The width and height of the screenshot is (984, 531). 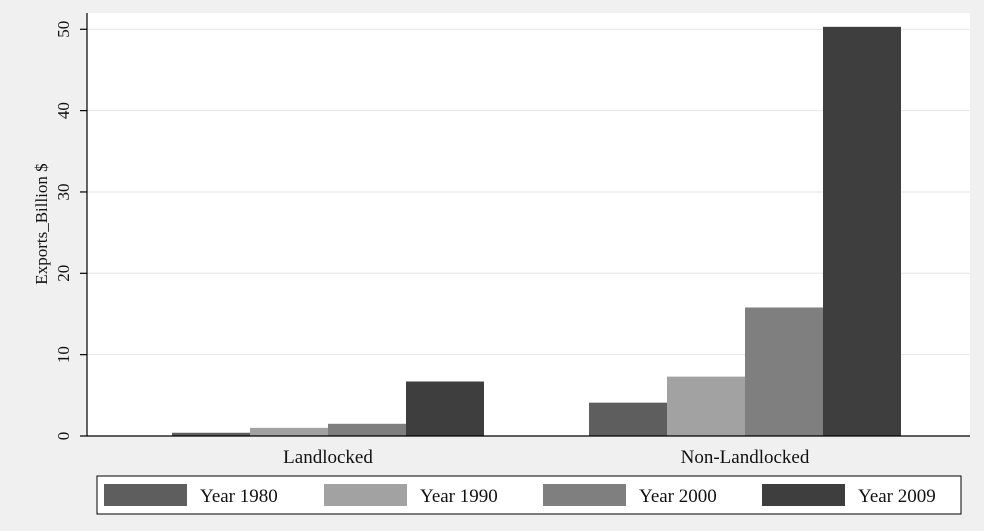 I want to click on bar-landlocked-year-2009, so click(x=445, y=408).